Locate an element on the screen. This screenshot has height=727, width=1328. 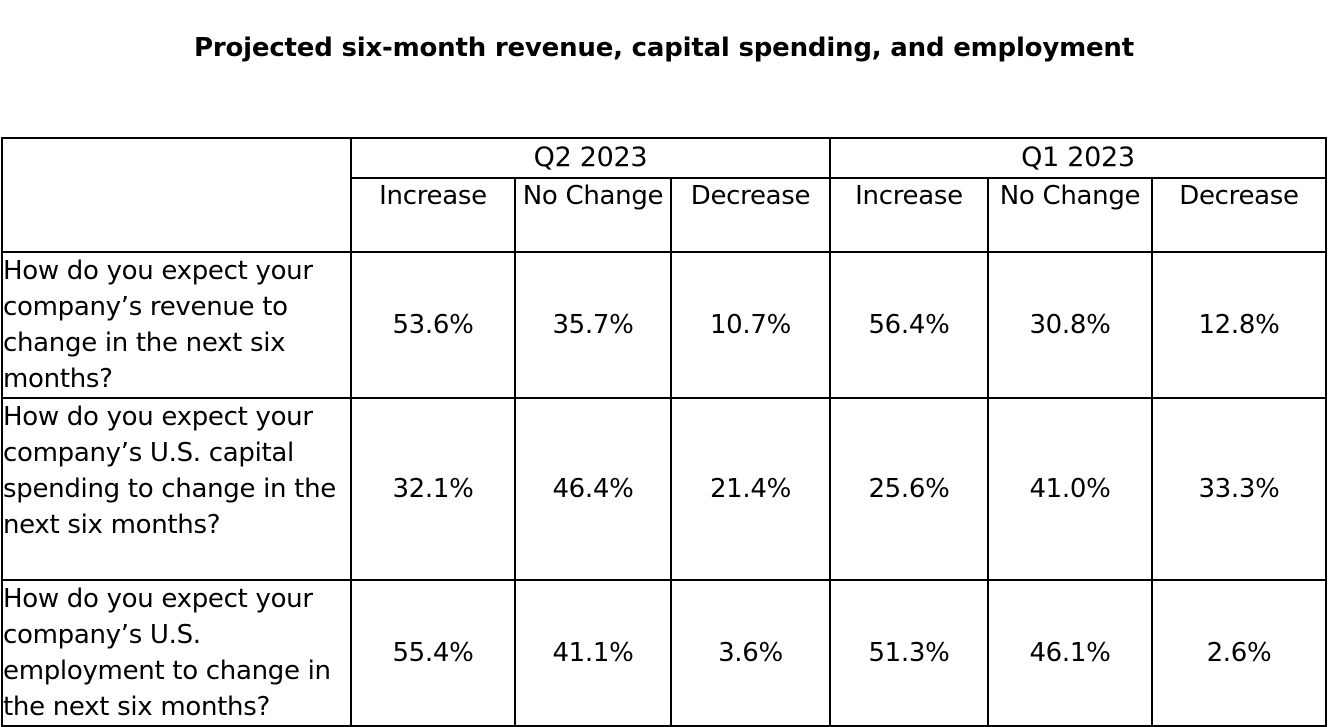
table-cell: 32.1% is located at coordinates (433, 489).